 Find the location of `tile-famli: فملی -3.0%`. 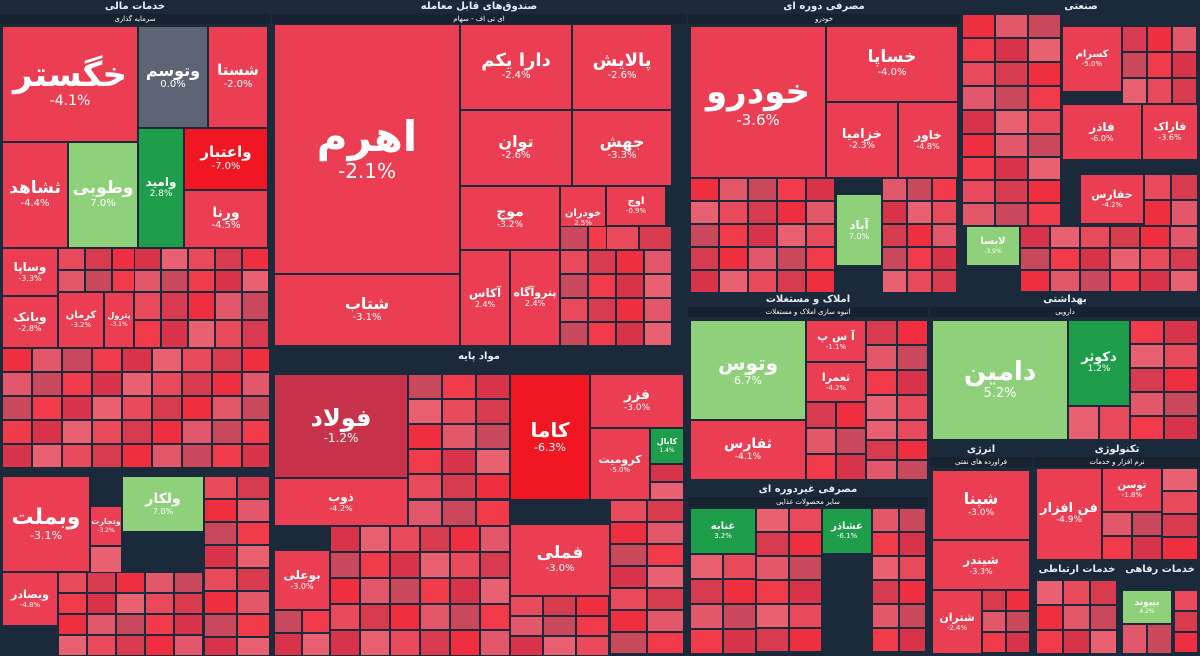

tile-famli: فملی -3.0% is located at coordinates (560, 560).